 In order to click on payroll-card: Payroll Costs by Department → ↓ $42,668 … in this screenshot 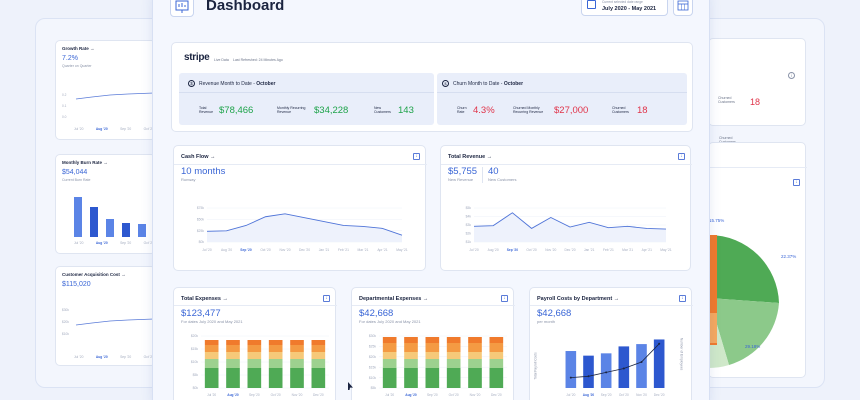, I will do `click(611, 343)`.